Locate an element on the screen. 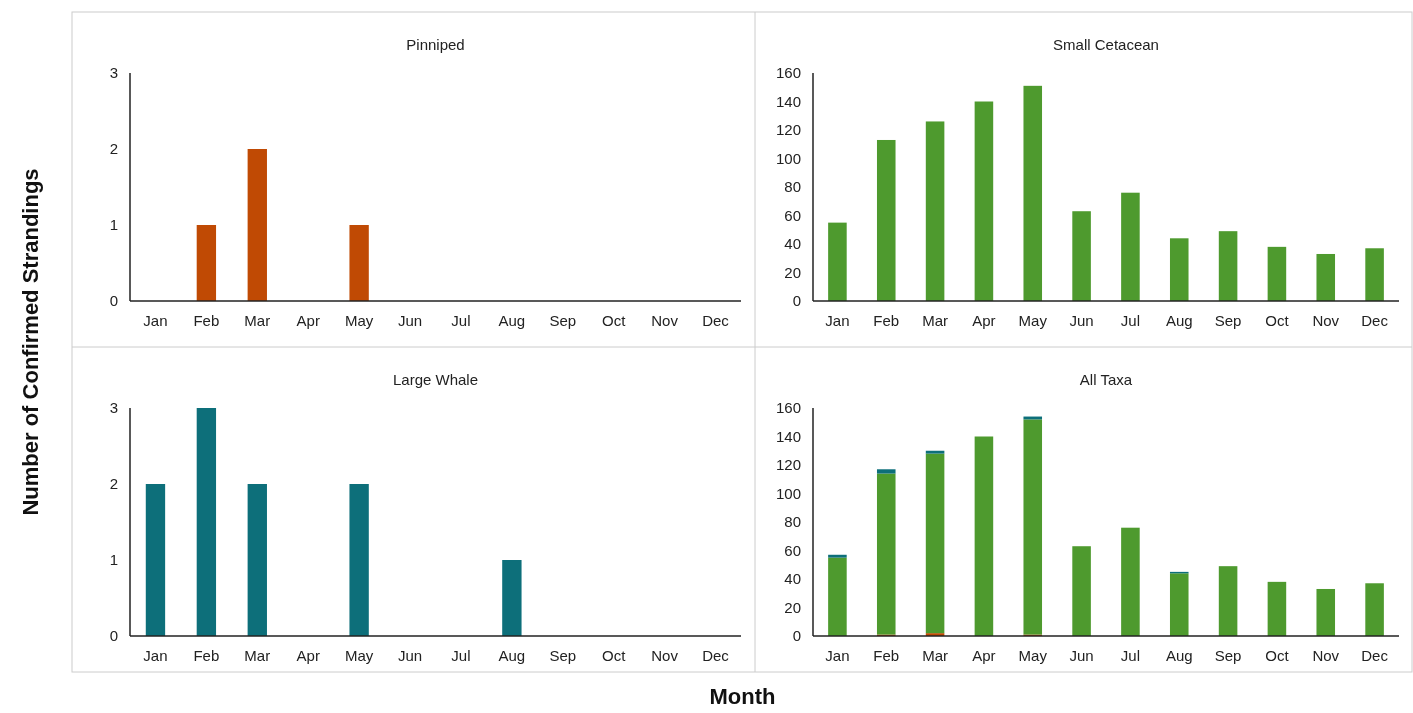 The height and width of the screenshot is (713, 1413). x-axis-title: Month is located at coordinates (742, 696).